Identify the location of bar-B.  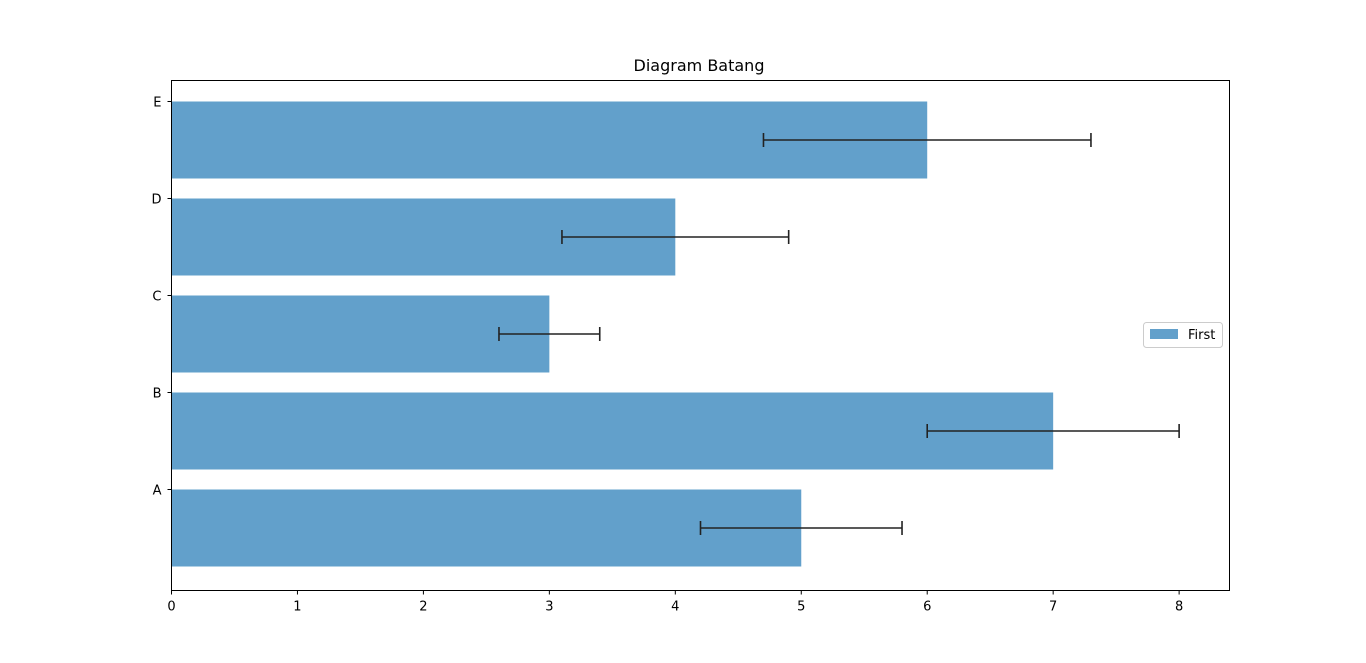
(612, 431).